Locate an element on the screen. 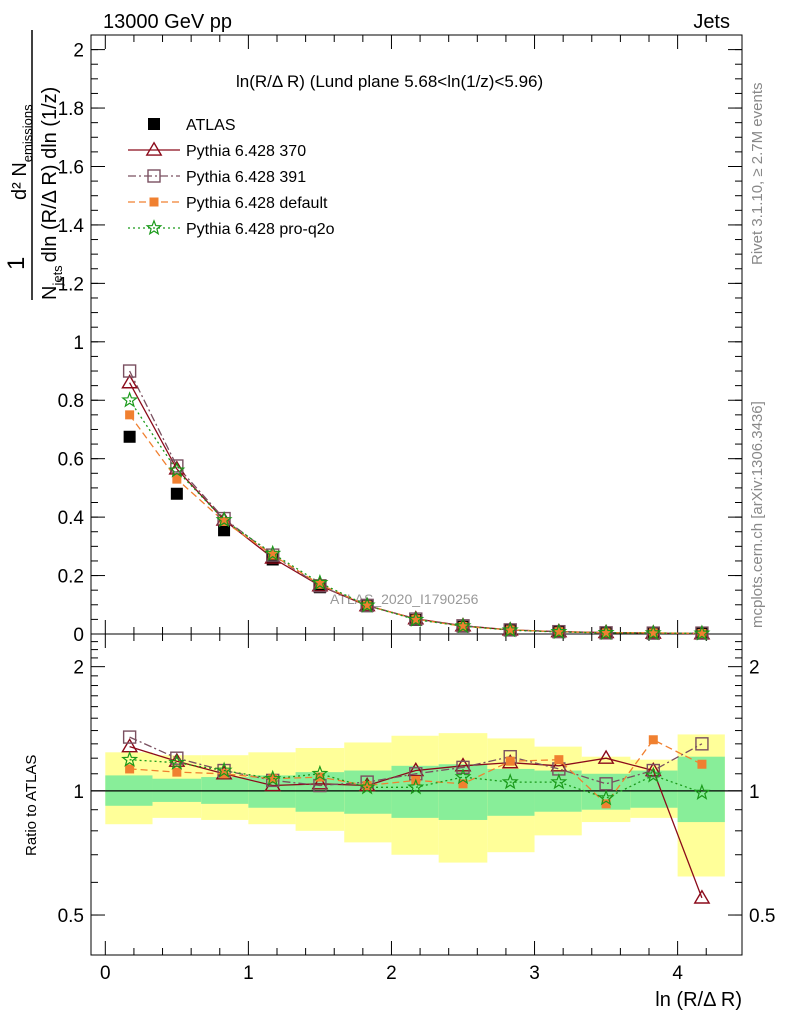 The height and width of the screenshot is (1024, 786). ratio-y-tick-label: 1 is located at coordinates (78, 792).